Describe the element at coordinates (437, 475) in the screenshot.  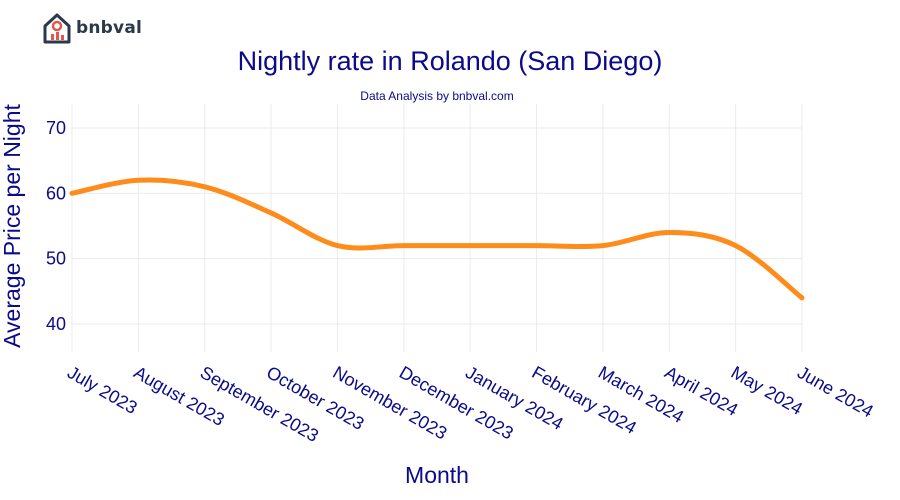
I see `x-axis-title: Month` at that location.